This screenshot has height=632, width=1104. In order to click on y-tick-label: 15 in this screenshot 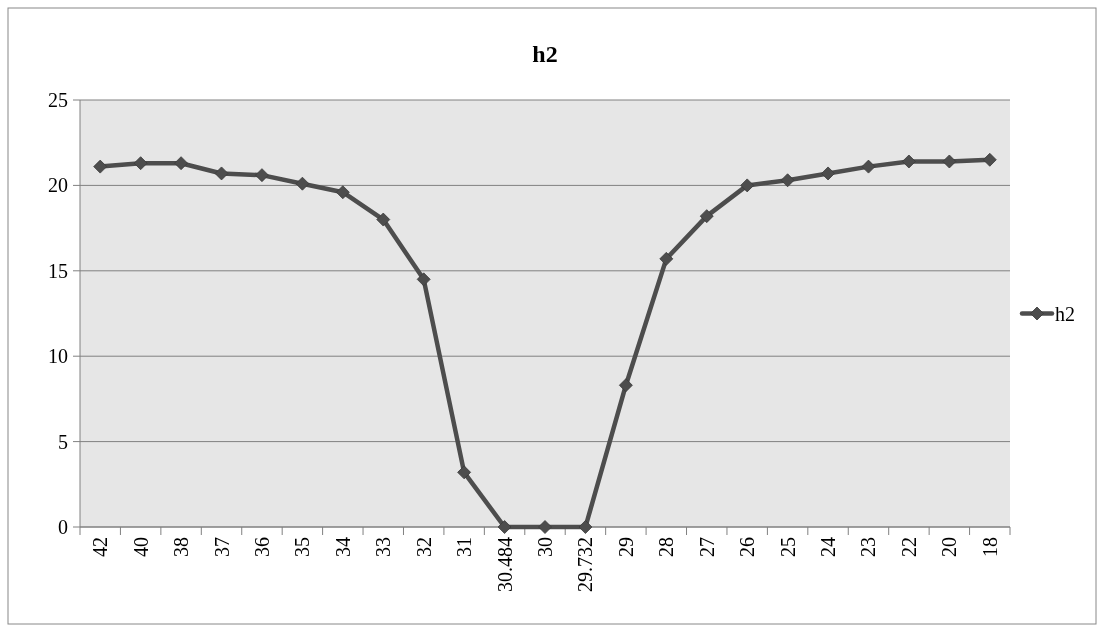, I will do `click(58, 270)`.